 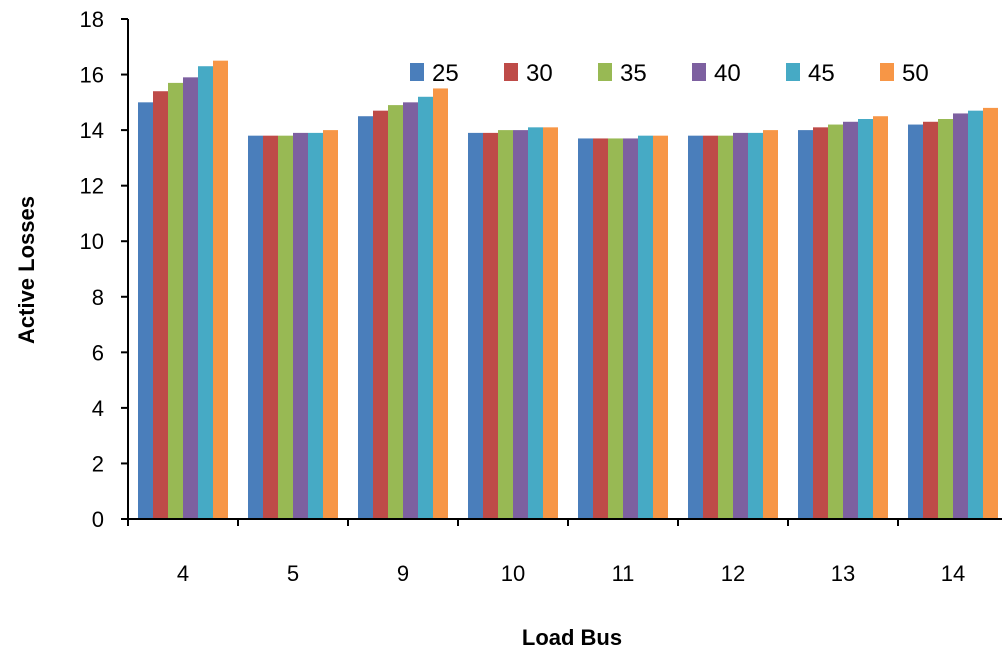 What do you see at coordinates (403, 573) in the screenshot?
I see `x-tick-label: 9` at bounding box center [403, 573].